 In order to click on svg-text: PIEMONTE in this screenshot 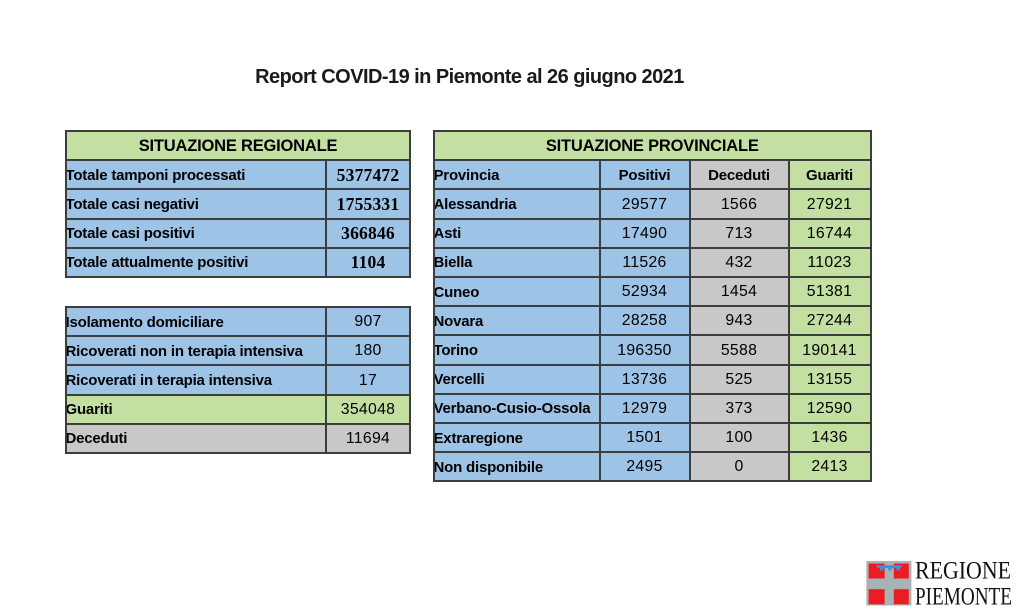, I will do `click(963, 596)`.